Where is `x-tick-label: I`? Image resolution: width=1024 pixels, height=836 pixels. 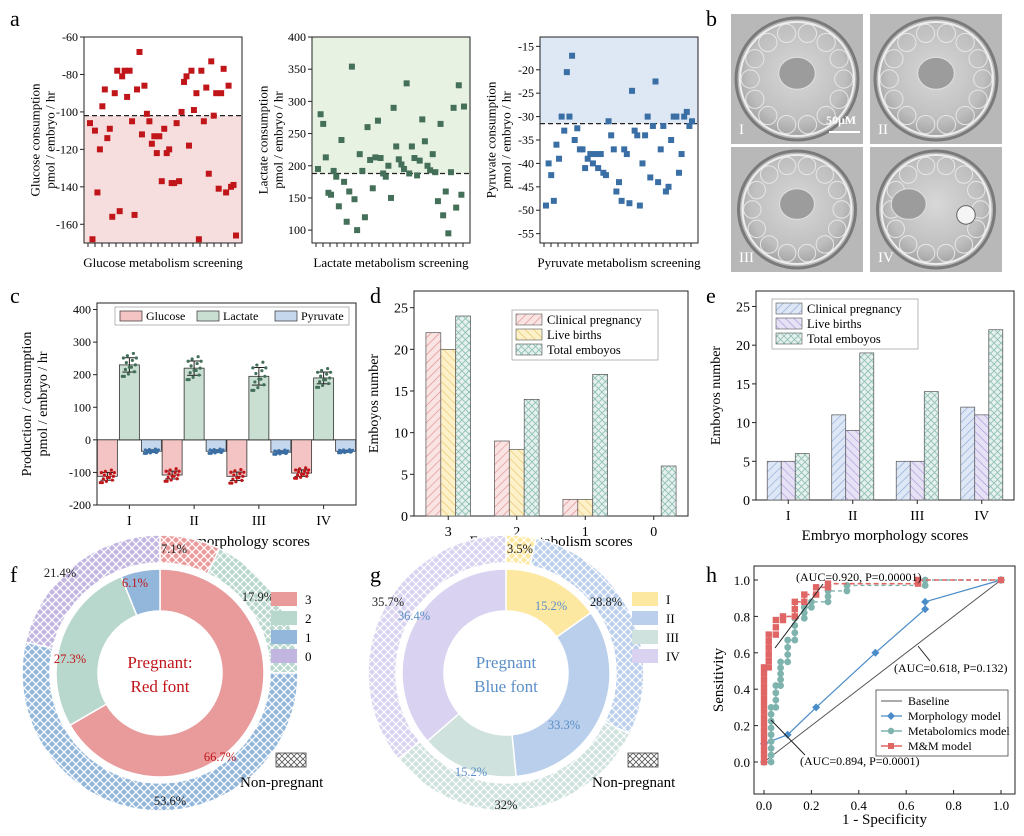
x-tick-label: I is located at coordinates (788, 516).